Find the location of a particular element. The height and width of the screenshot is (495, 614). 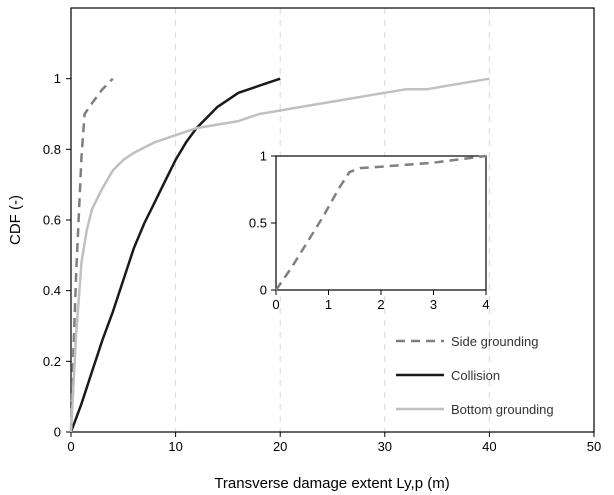

x-tick-label: 0 is located at coordinates (70, 446).